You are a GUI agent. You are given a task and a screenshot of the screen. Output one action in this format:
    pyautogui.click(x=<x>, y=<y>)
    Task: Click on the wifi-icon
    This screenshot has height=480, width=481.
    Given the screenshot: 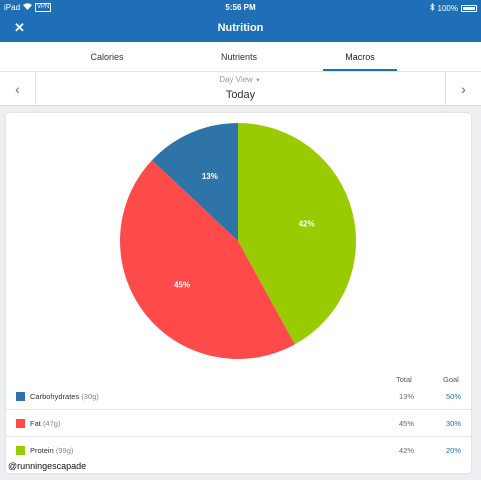 What is the action you would take?
    pyautogui.click(x=28, y=7)
    